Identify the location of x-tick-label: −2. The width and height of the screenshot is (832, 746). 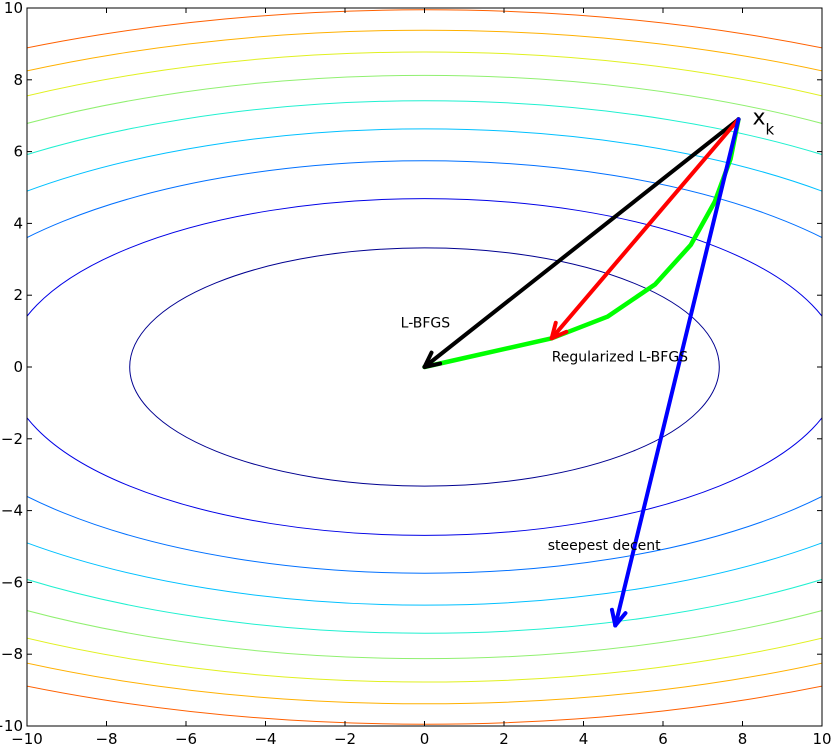
(345, 738).